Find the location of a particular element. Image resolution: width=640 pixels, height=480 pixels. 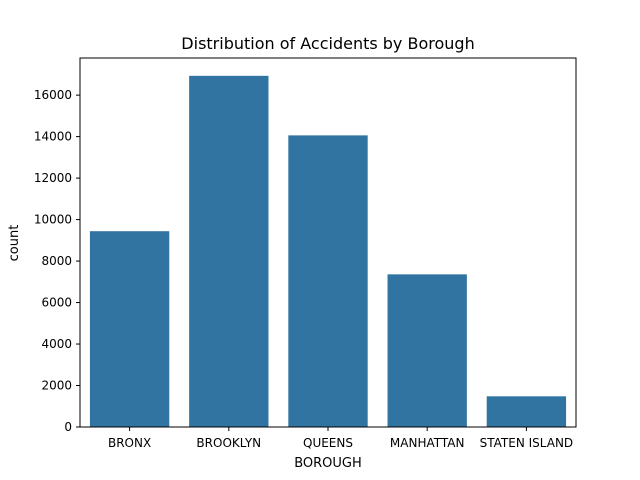

y-tick-label: 6000 is located at coordinates (56, 303).